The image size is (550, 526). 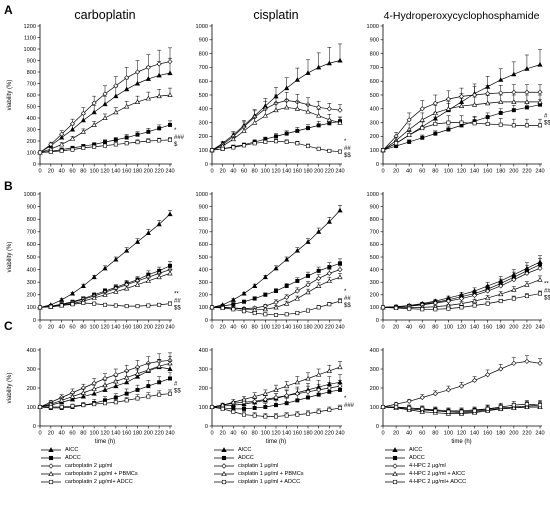 What do you see at coordinates (30, 38) in the screenshot?
I see `y-tick-label: 1100` at bounding box center [30, 38].